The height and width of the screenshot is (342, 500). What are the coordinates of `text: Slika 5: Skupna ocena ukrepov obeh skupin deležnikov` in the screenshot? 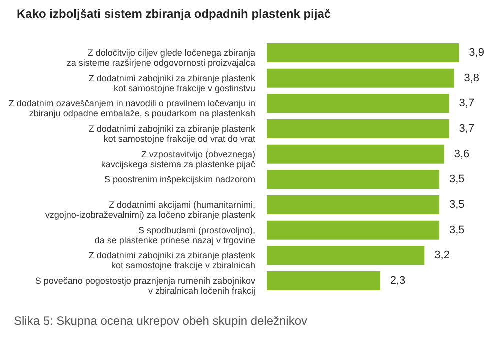 It's located at (161, 321).